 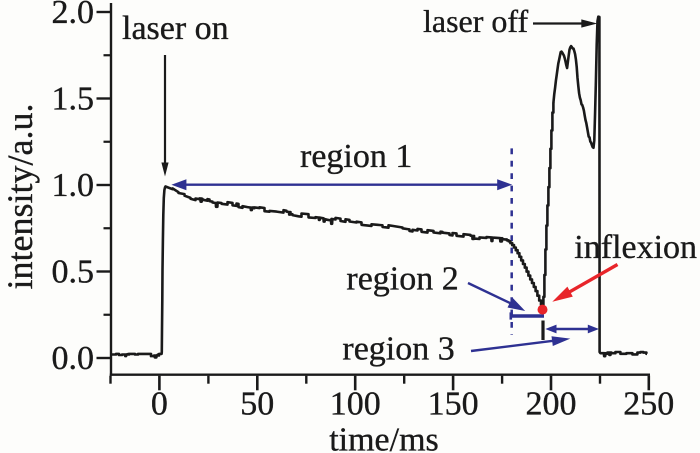 I want to click on svg-text: region 2, so click(x=402, y=279).